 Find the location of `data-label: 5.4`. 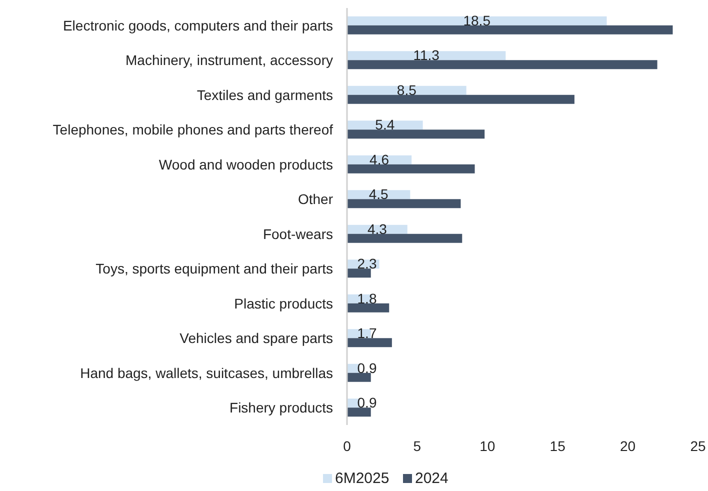

data-label: 5.4 is located at coordinates (385, 124).